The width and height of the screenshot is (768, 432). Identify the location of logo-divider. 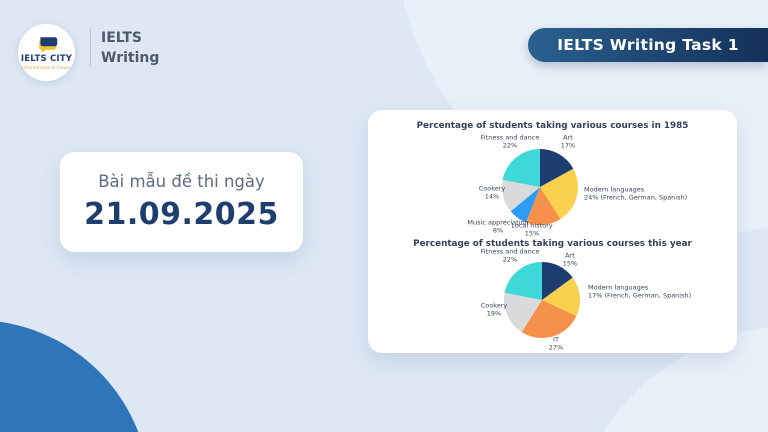
(90, 47).